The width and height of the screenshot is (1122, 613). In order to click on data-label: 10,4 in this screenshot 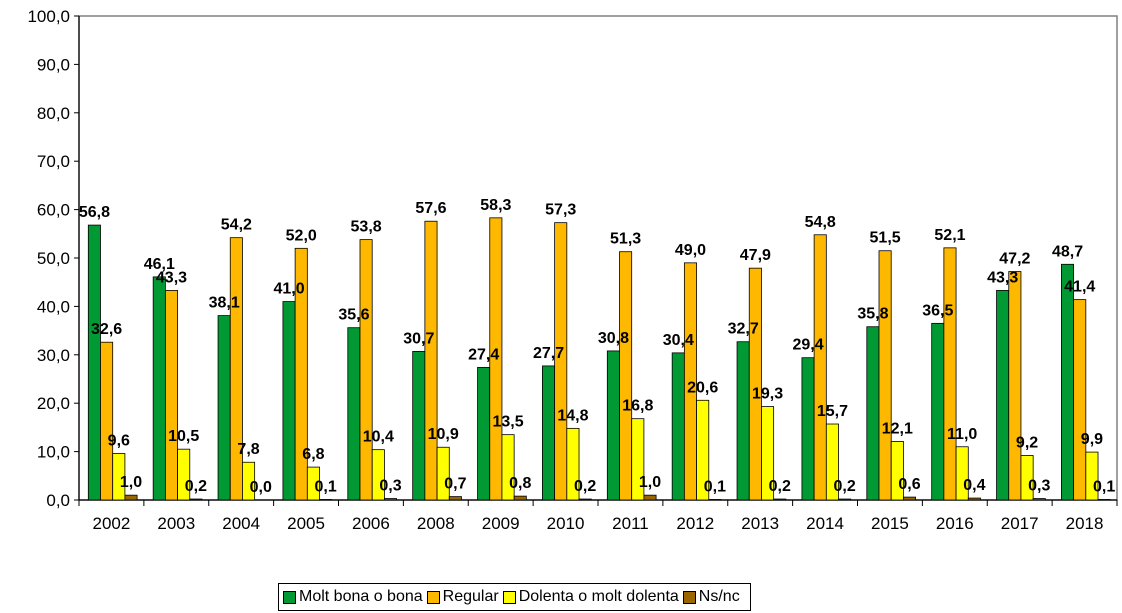, I will do `click(378, 437)`.